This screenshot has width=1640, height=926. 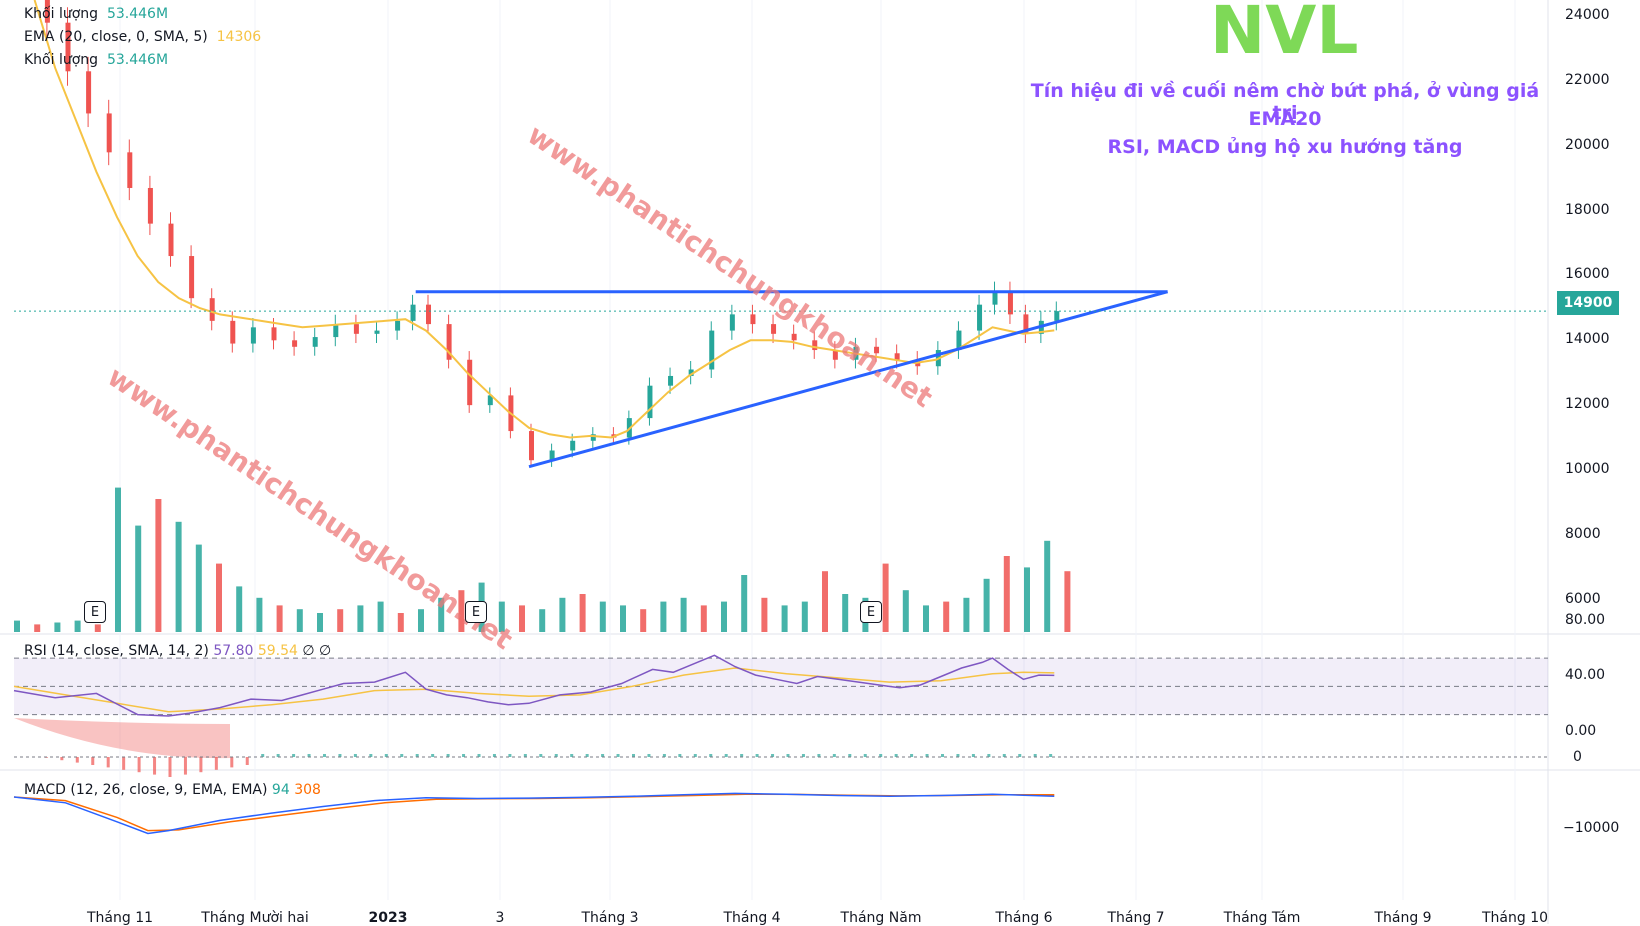 I want to click on earnings-marker-1: E, so click(x=95, y=612).